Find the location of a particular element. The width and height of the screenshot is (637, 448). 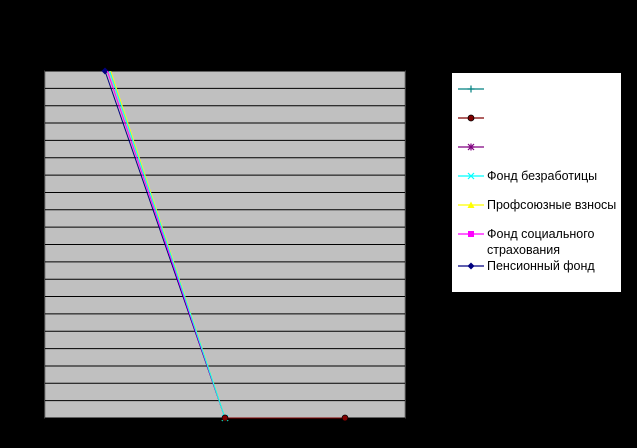

series is located at coordinates (167, 245).